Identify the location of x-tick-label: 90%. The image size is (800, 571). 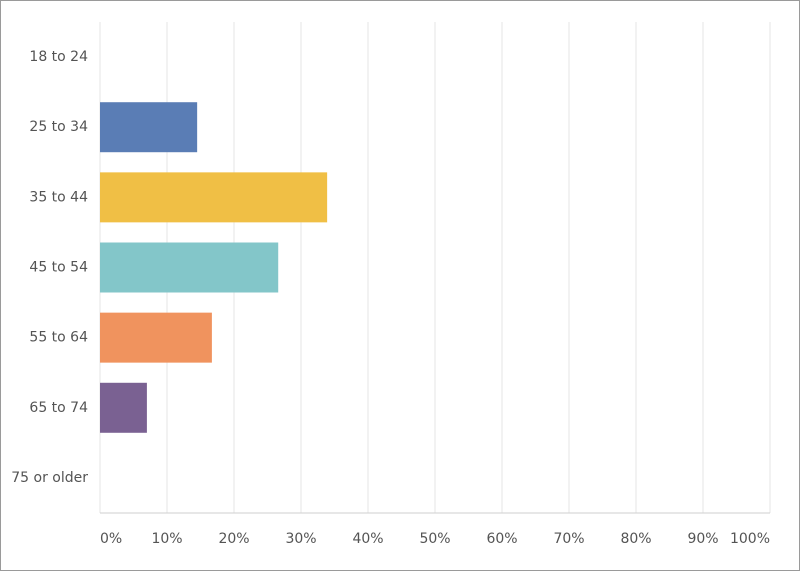
(702, 539).